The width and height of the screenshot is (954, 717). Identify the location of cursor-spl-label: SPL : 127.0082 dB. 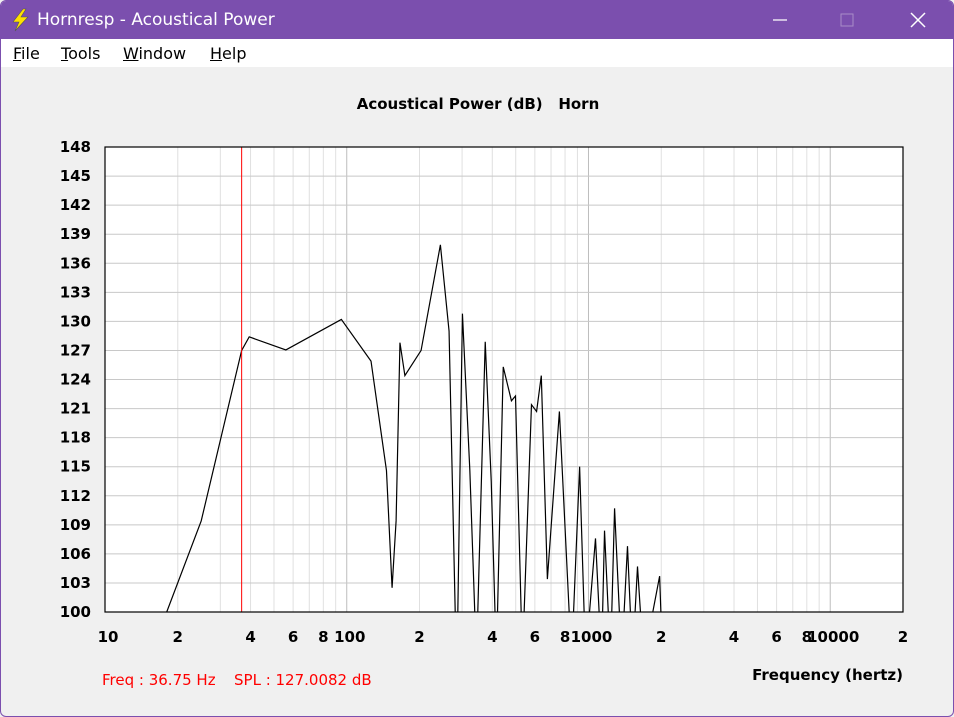
(303, 680).